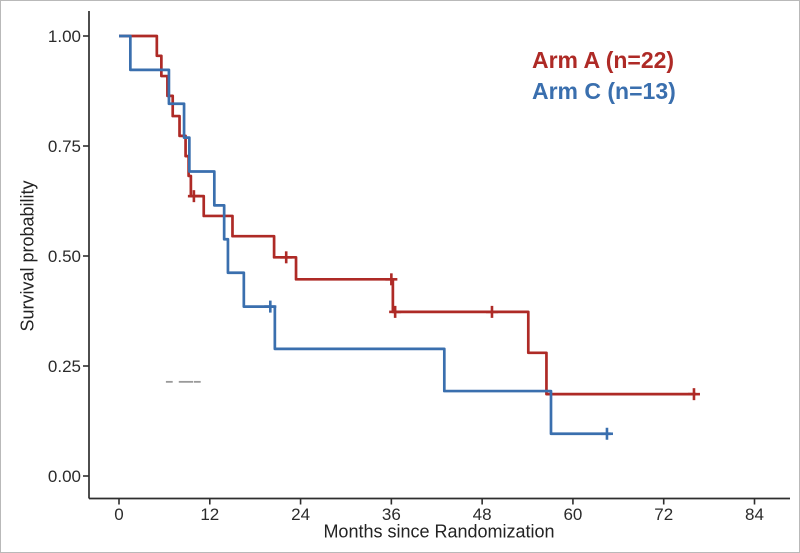 The image size is (800, 553). Describe the element at coordinates (300, 514) in the screenshot. I see `x-tick-label-24: 24` at that location.